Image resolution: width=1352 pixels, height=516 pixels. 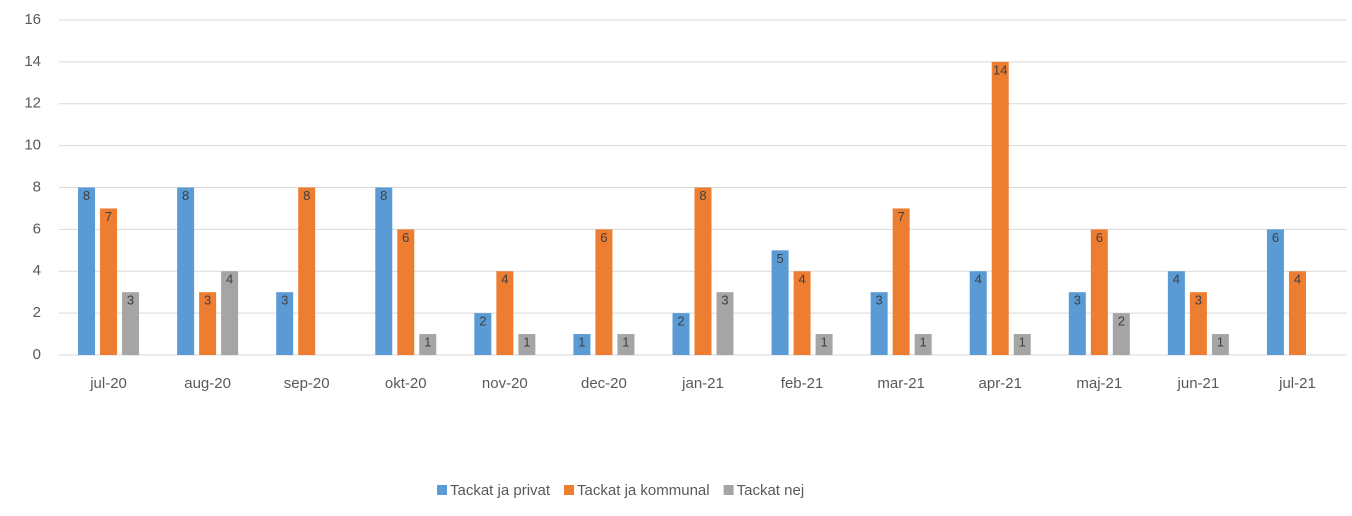 What do you see at coordinates (207, 383) in the screenshot?
I see `x-tick-label: aug-20` at bounding box center [207, 383].